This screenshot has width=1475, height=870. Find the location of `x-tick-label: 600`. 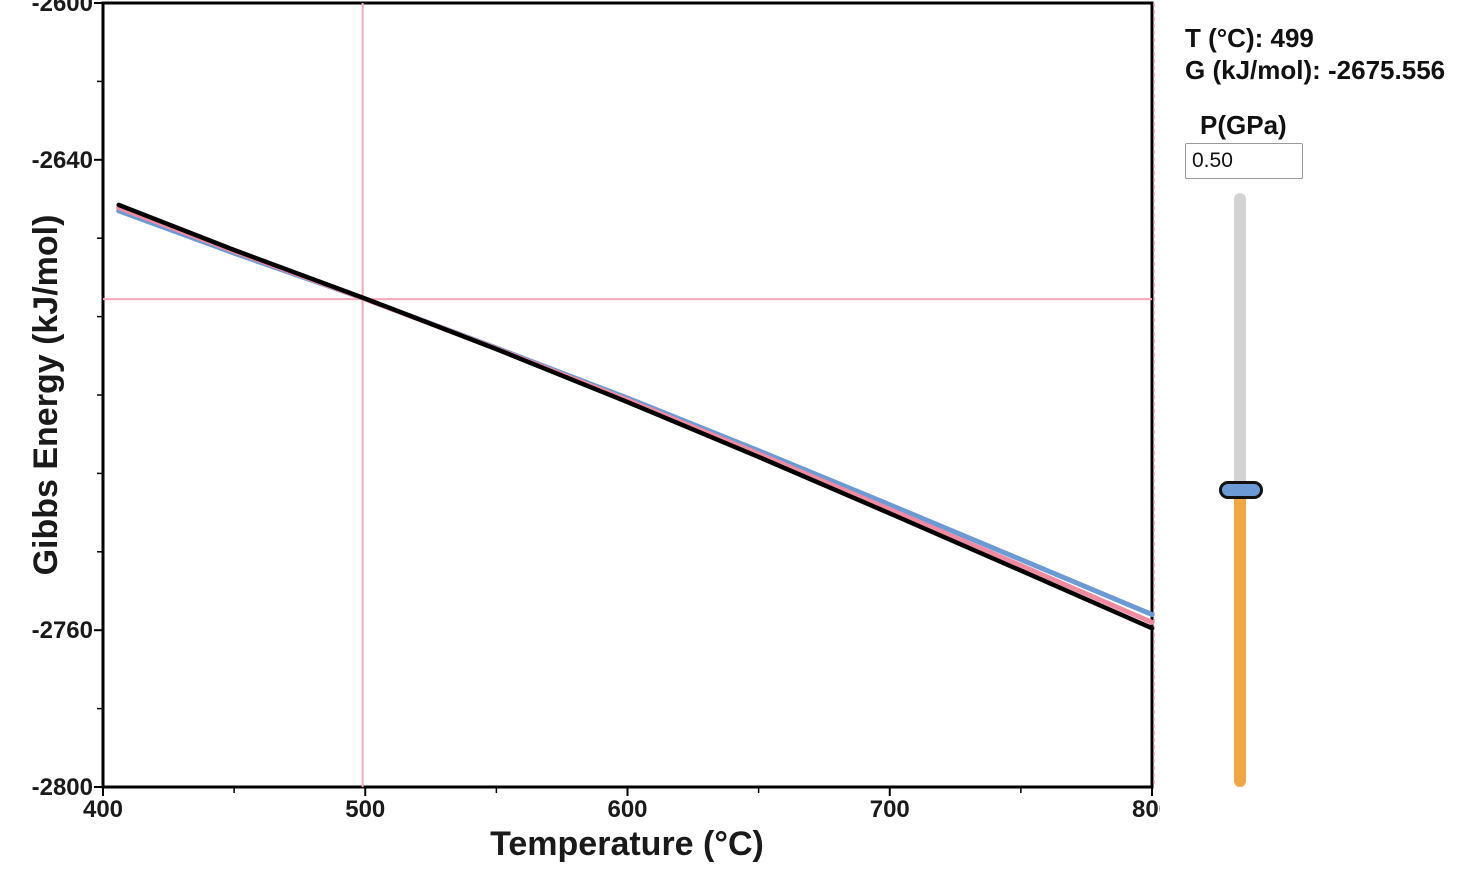

x-tick-label: 600 is located at coordinates (627, 809).